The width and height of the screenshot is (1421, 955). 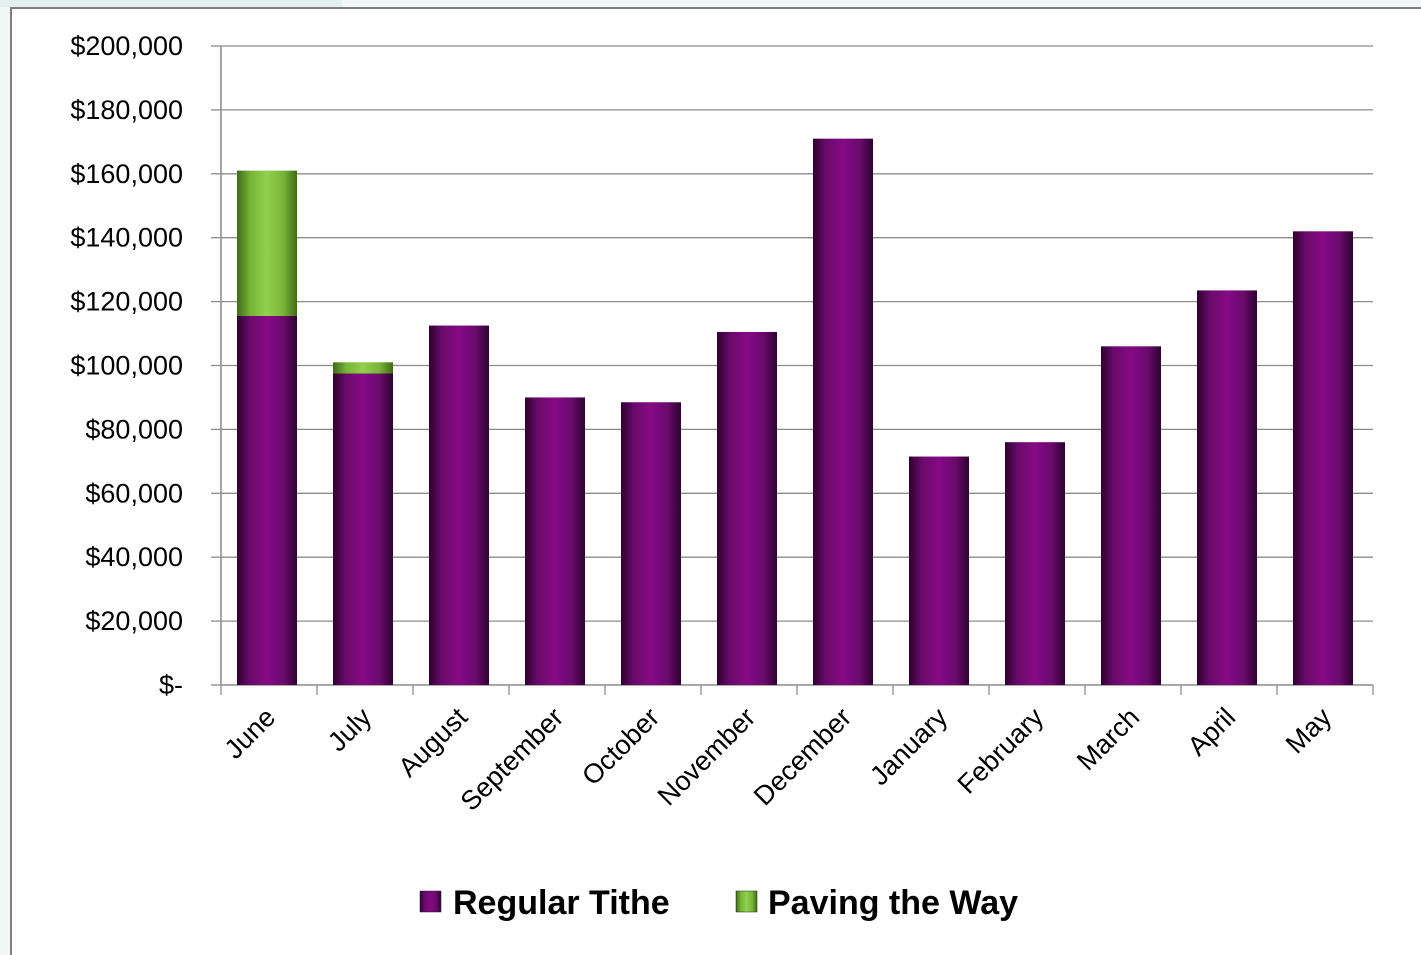 What do you see at coordinates (620, 746) in the screenshot?
I see `x-tick-label-october: October` at bounding box center [620, 746].